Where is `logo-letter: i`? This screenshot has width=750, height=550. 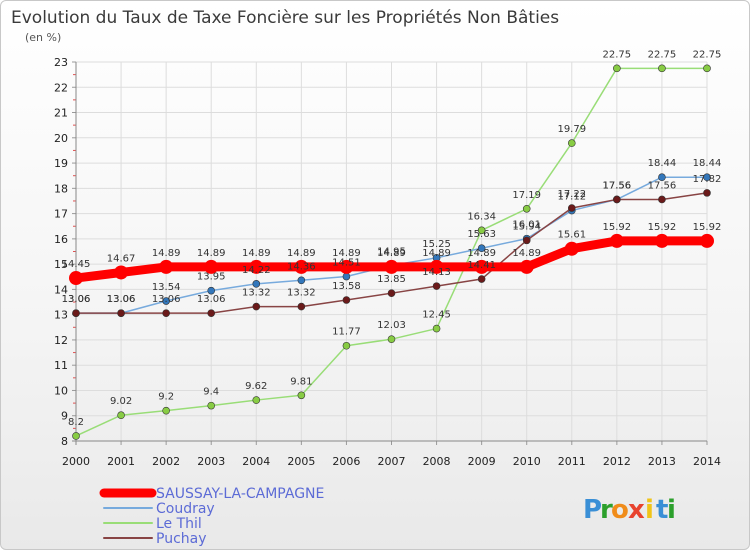
logo-letter: i is located at coordinates (671, 510).